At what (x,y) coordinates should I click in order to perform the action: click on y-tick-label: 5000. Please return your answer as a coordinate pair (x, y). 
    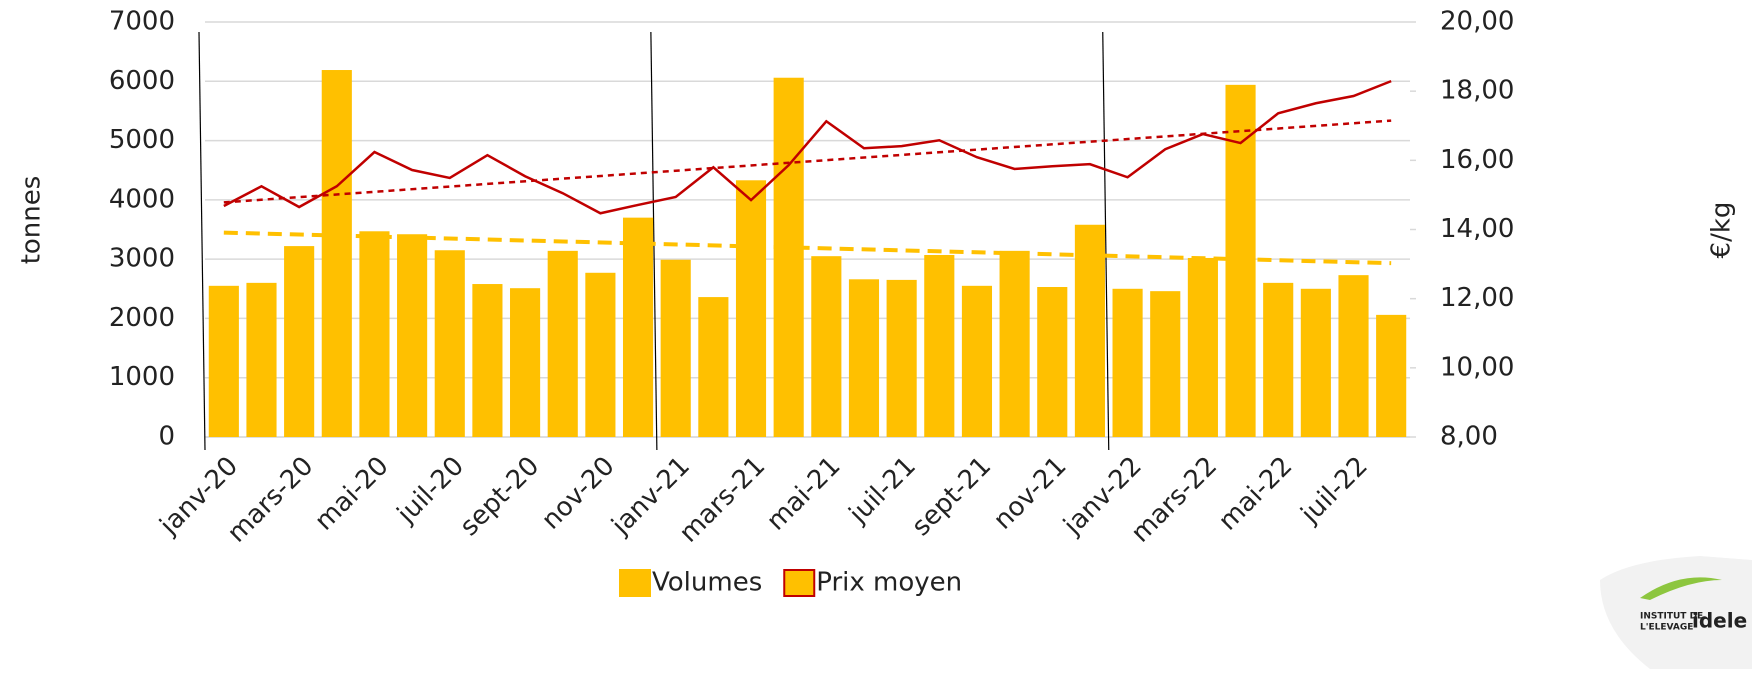
    Looking at the image, I should click on (142, 140).